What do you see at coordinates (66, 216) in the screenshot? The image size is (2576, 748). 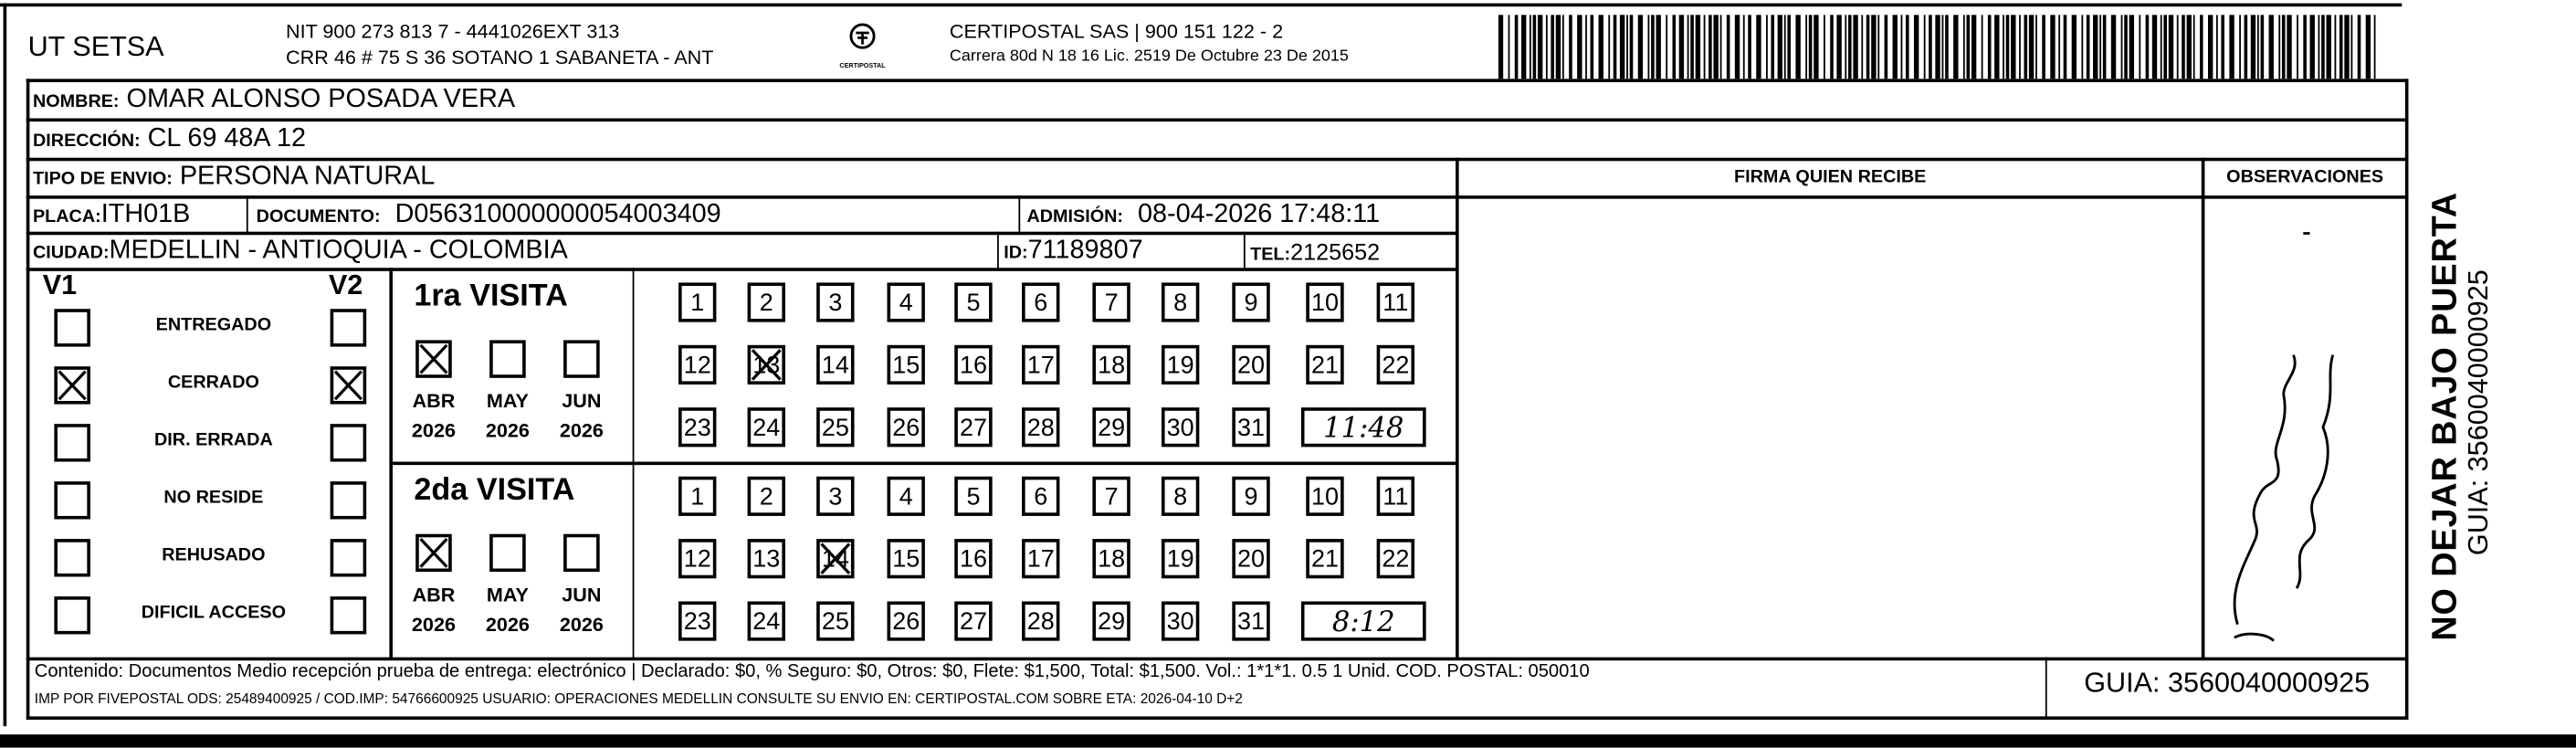 I see `placa-label: PLACA:` at bounding box center [66, 216].